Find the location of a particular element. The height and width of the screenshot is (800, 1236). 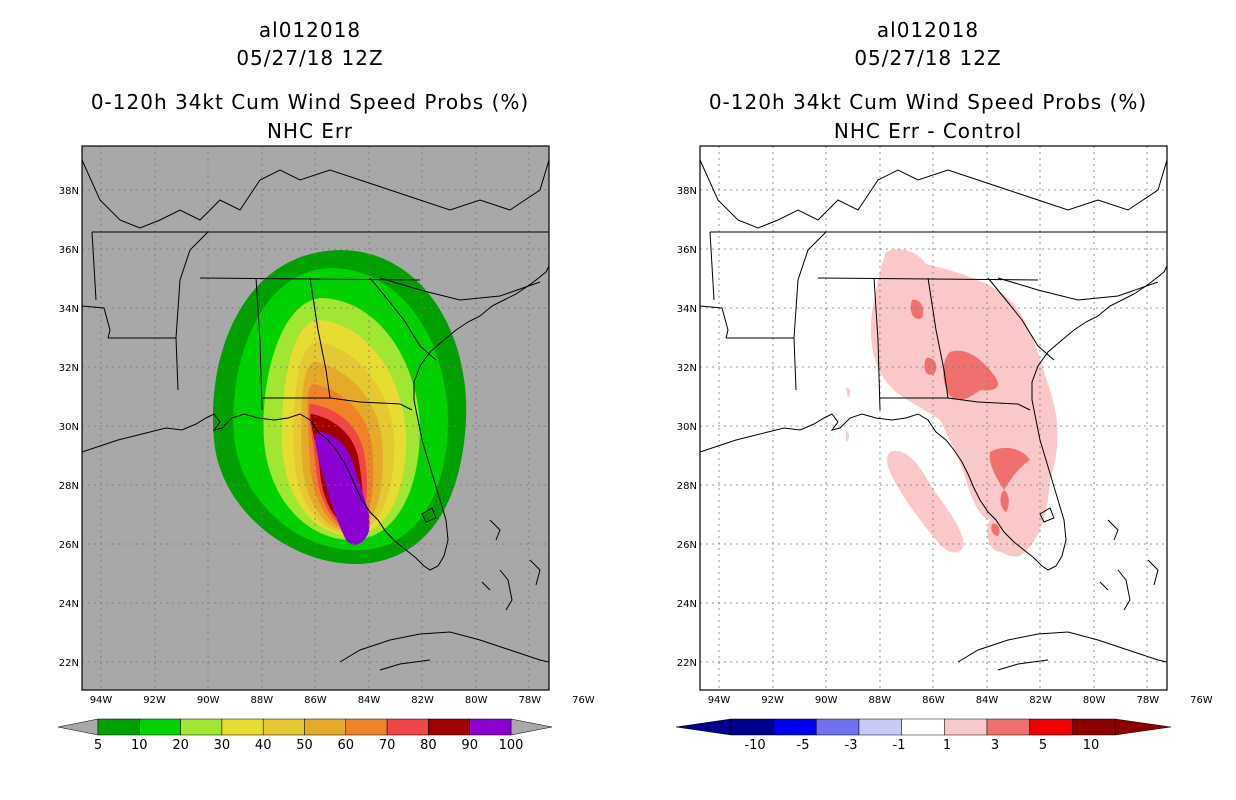

lon-label: 88W is located at coordinates (879, 700).